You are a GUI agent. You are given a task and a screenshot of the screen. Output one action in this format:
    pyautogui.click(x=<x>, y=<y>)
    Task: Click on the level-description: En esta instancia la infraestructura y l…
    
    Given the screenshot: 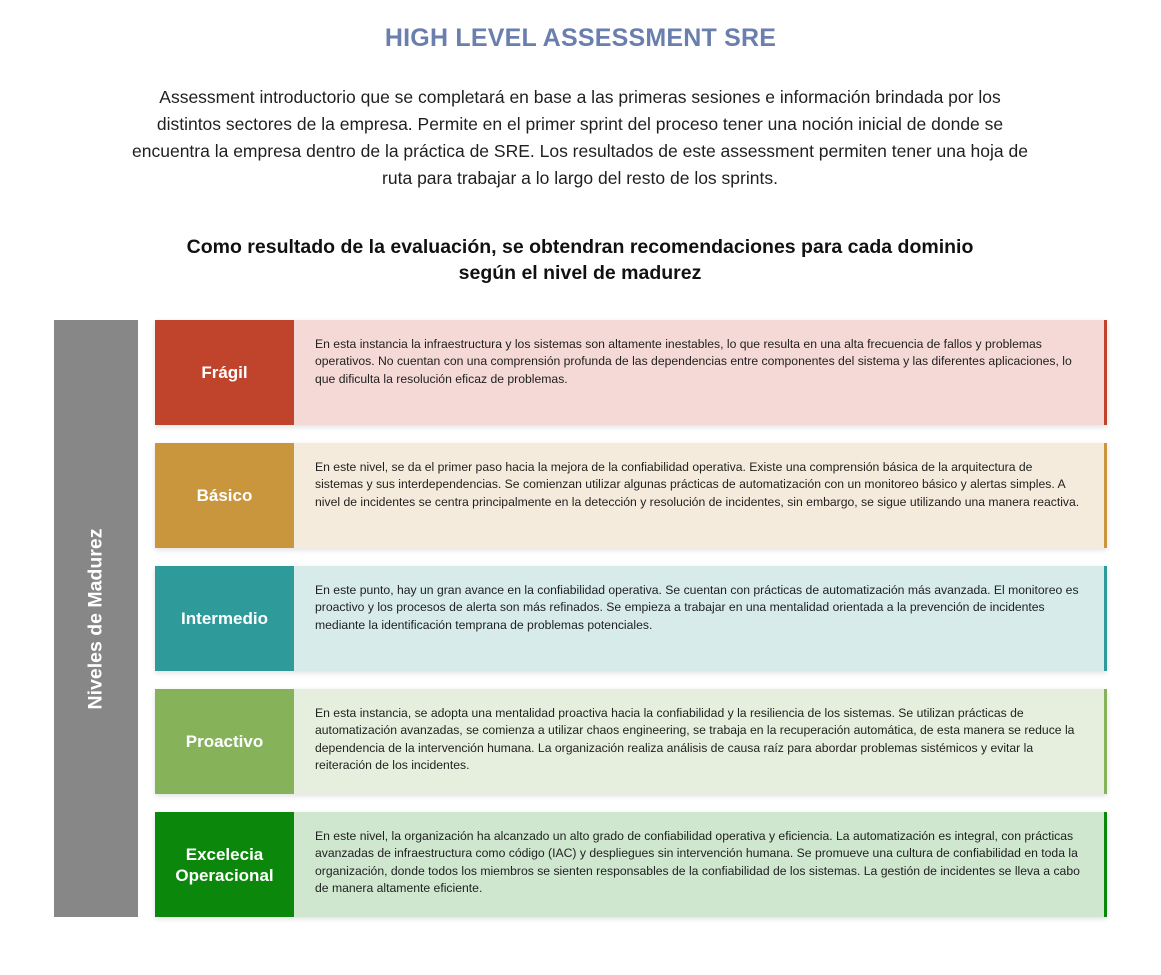 What is the action you would take?
    pyautogui.click(x=693, y=361)
    